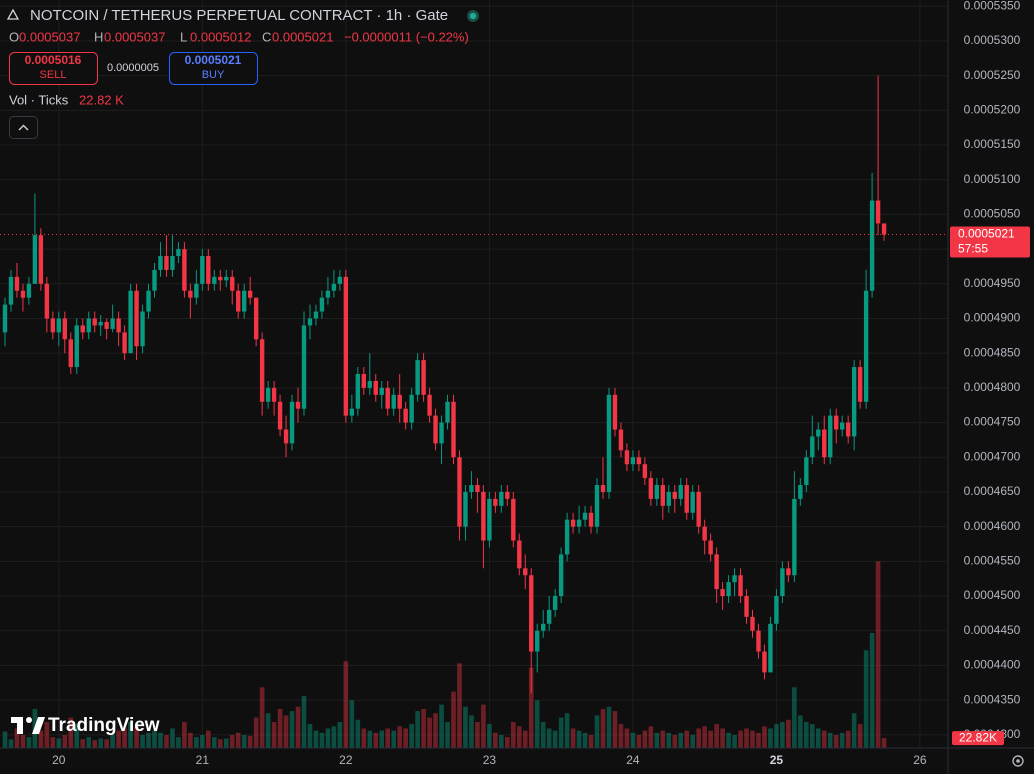  What do you see at coordinates (13, 14) in the screenshot?
I see `warning-icon` at bounding box center [13, 14].